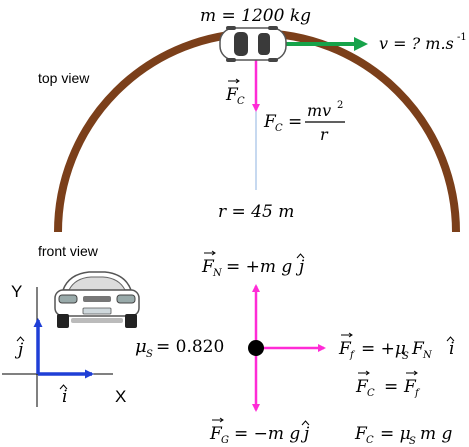 This screenshot has width=469, height=447. Describe the element at coordinates (120, 396) in the screenshot. I see `axis-x-label: X` at that location.